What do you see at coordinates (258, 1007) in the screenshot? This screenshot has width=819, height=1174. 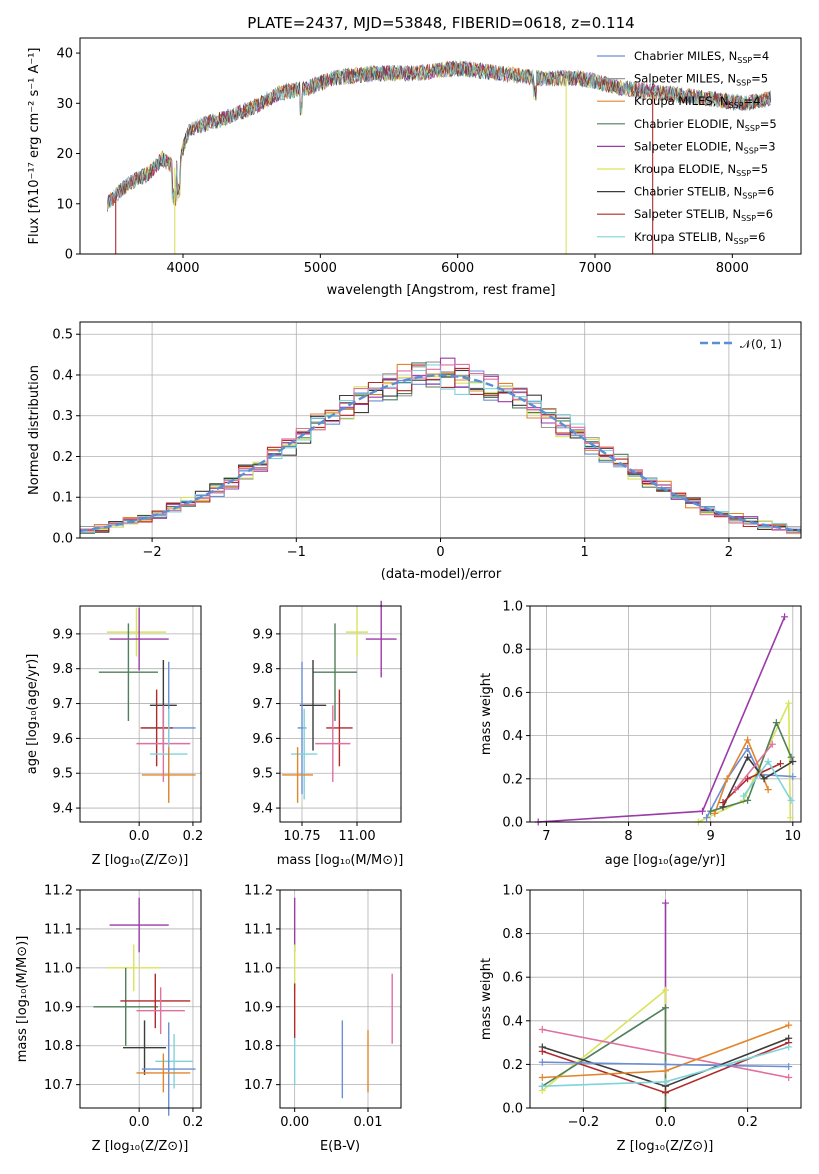 I see `y-tick-label: 10.9` at bounding box center [258, 1007].